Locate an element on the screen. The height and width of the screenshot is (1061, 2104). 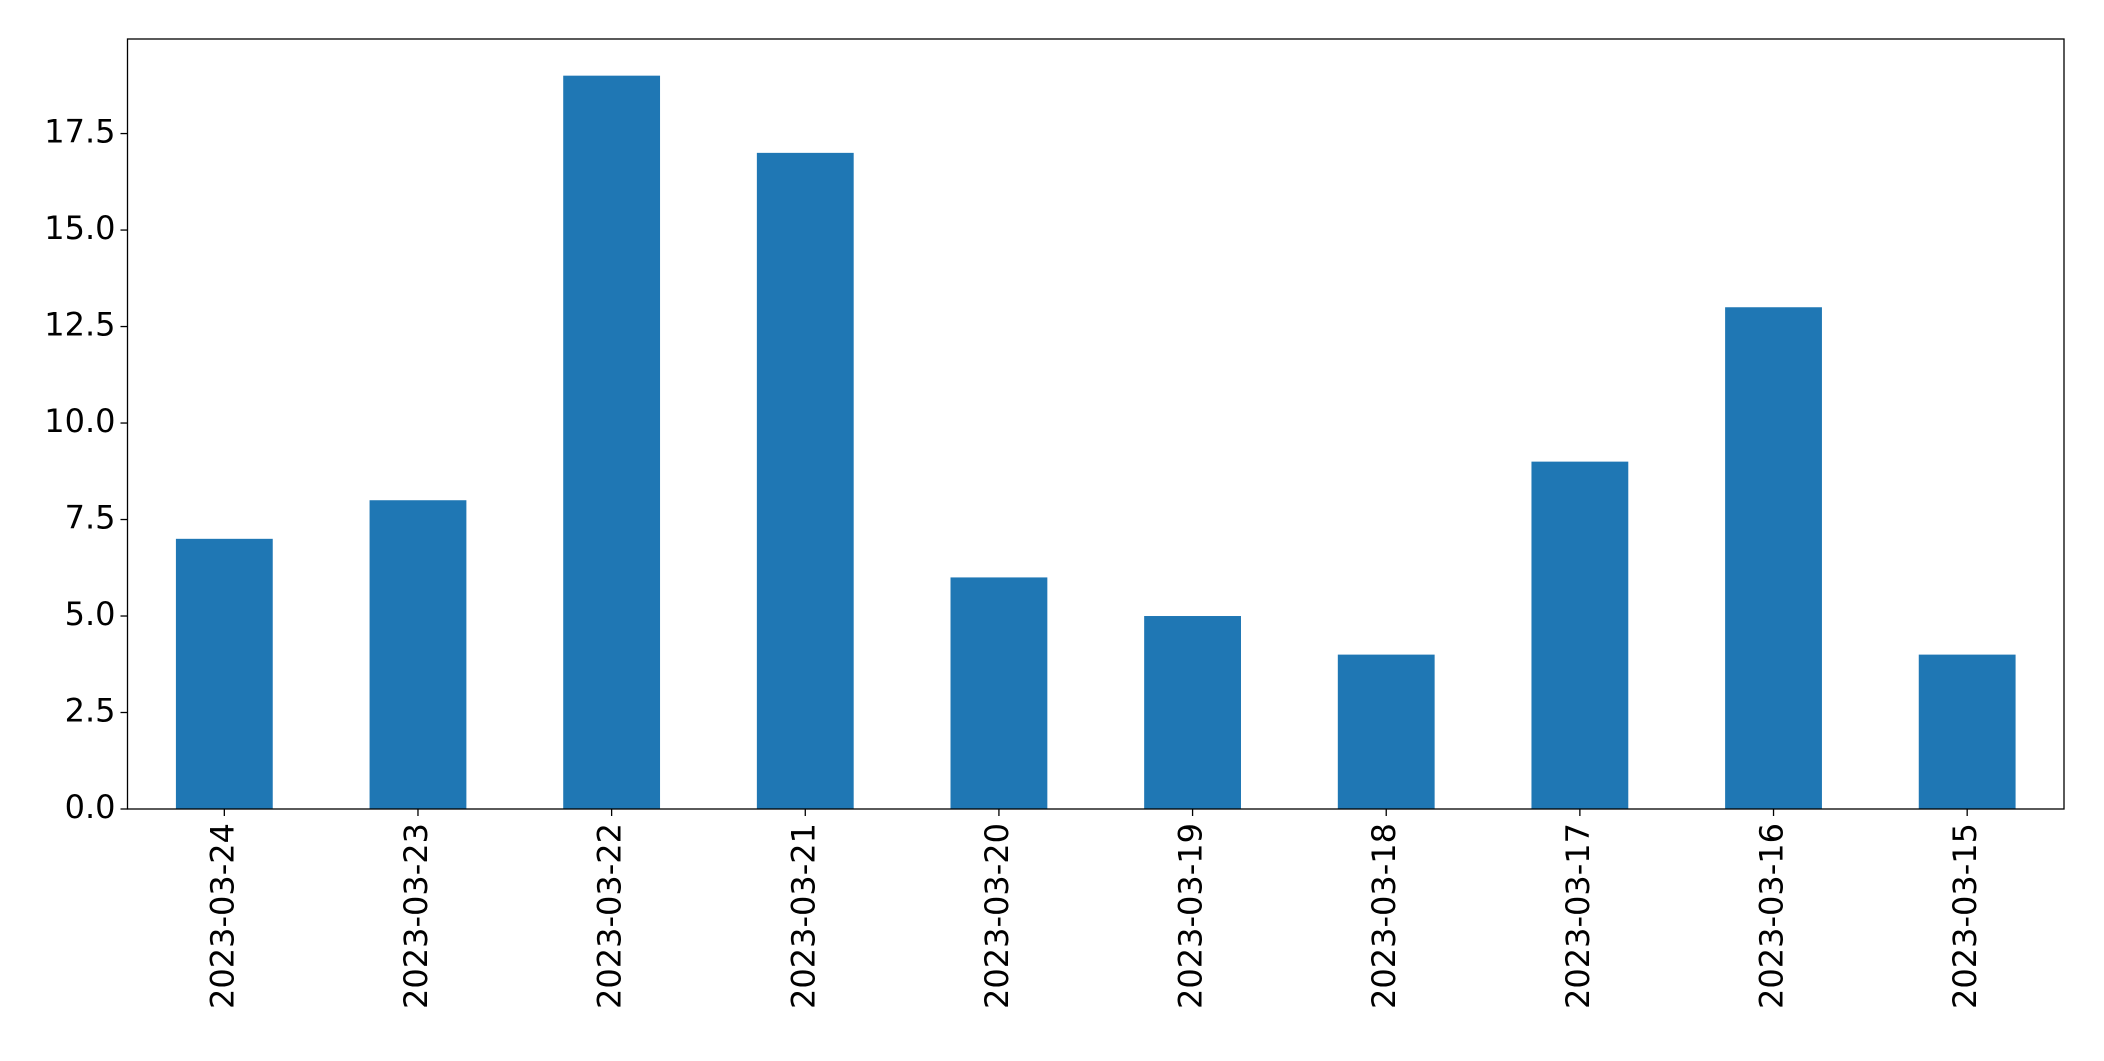
x-tick-label: 2023-03-22 is located at coordinates (610, 916).